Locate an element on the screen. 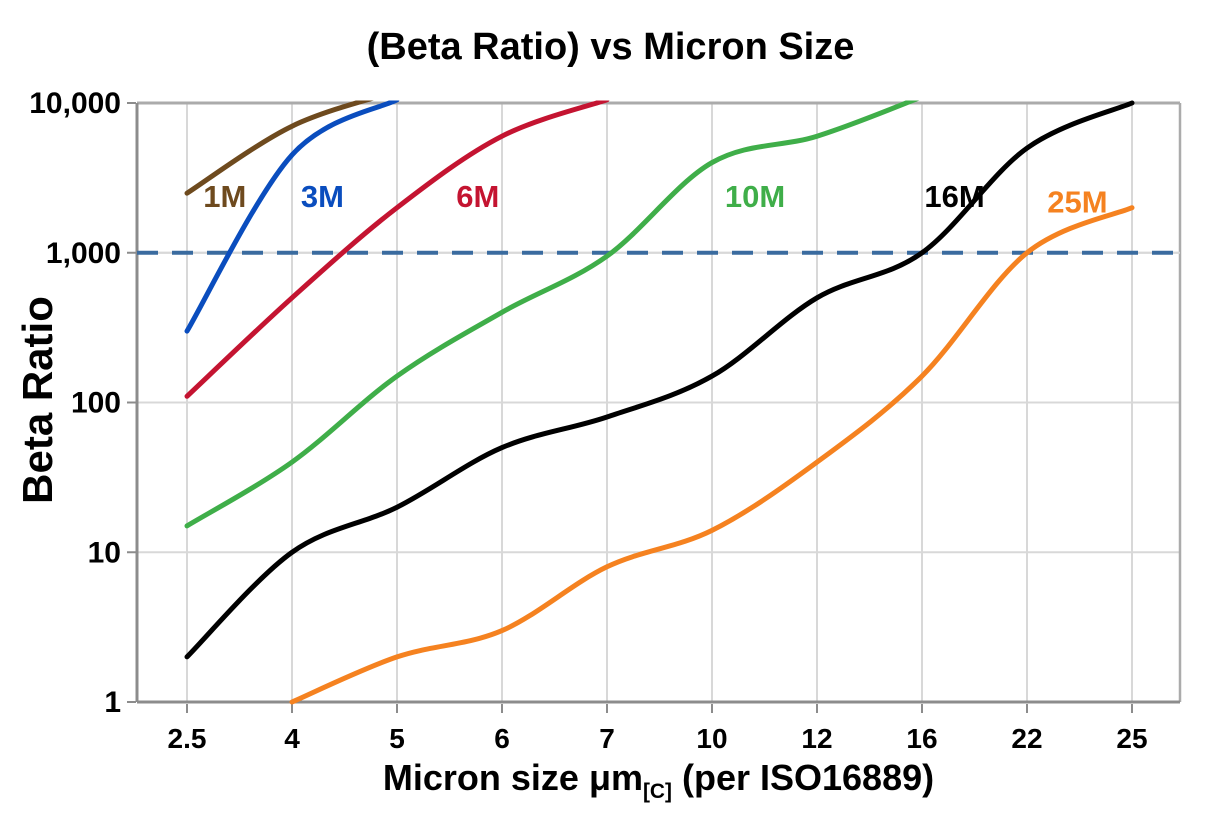  x-tick-label: 7 is located at coordinates (607, 738).